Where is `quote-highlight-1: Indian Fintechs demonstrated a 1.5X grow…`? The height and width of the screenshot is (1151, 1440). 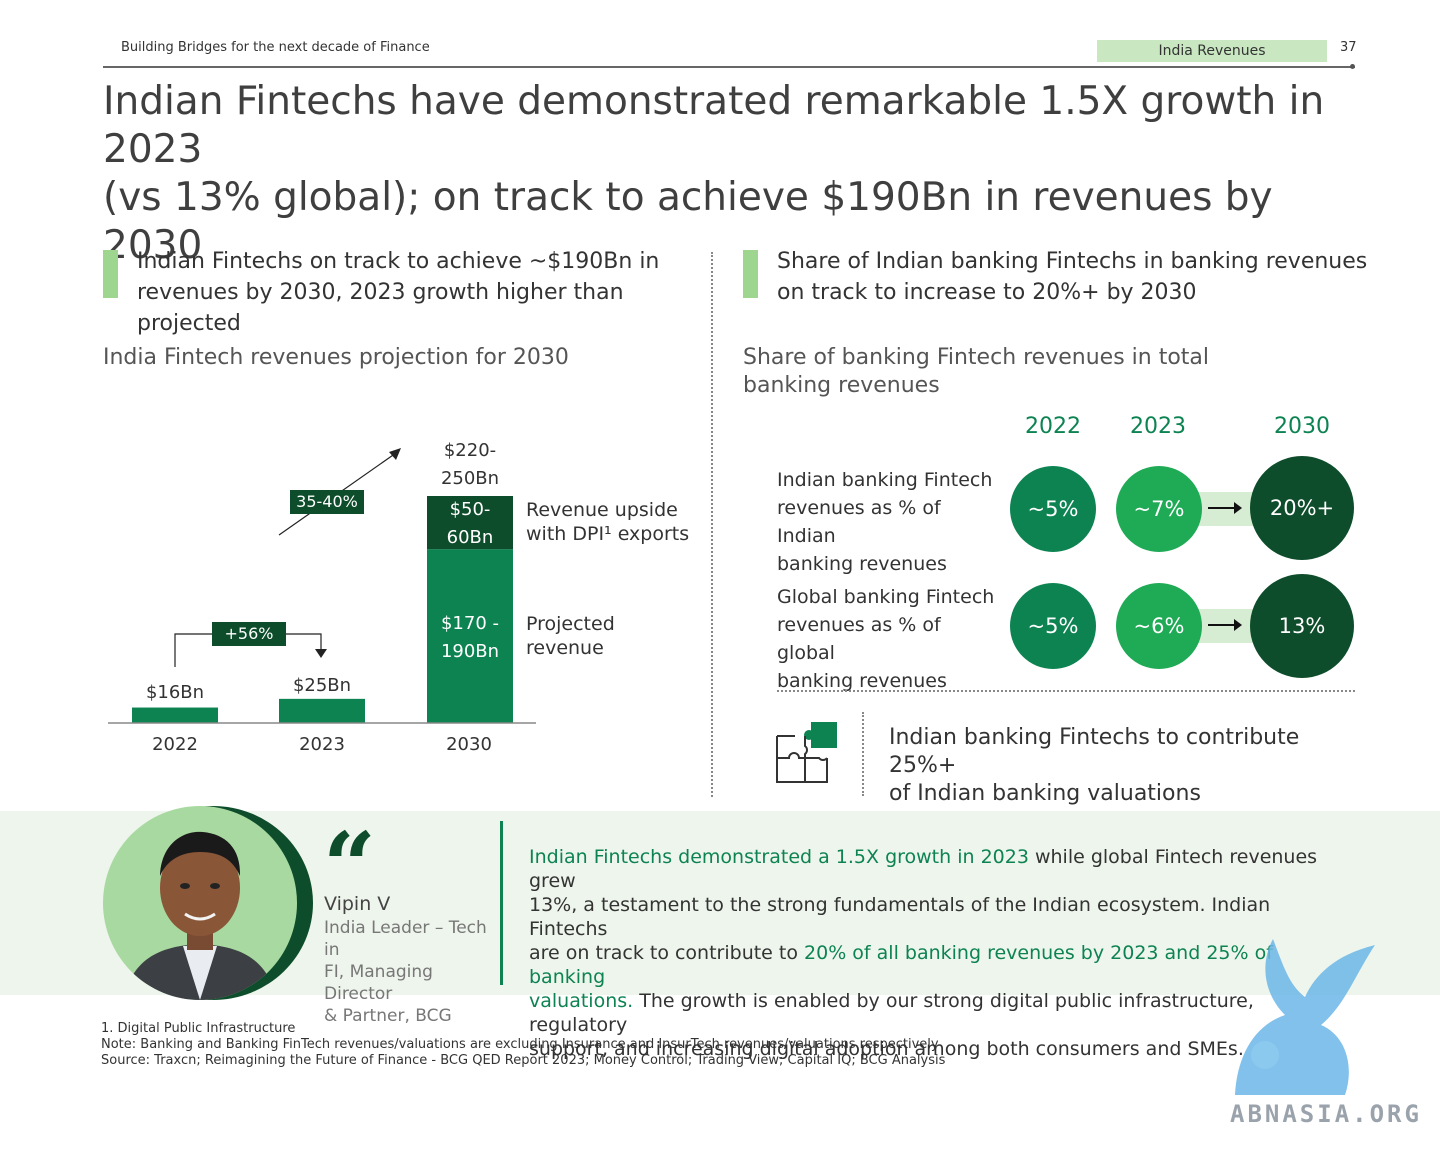 quote-highlight-1: Indian Fintechs demonstrated a 1.5X grow… is located at coordinates (779, 857).